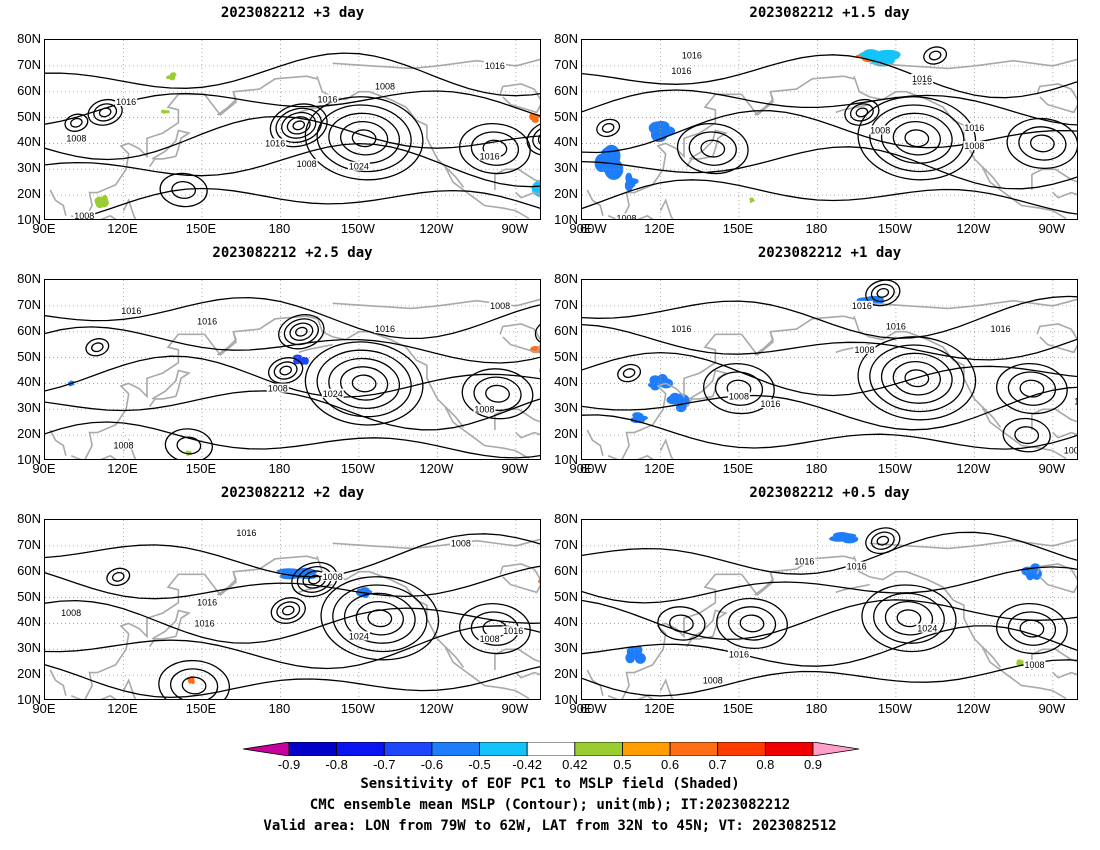 This screenshot has height=850, width=1100. I want to click on latitude-tick-label: 50N, so click(566, 356).